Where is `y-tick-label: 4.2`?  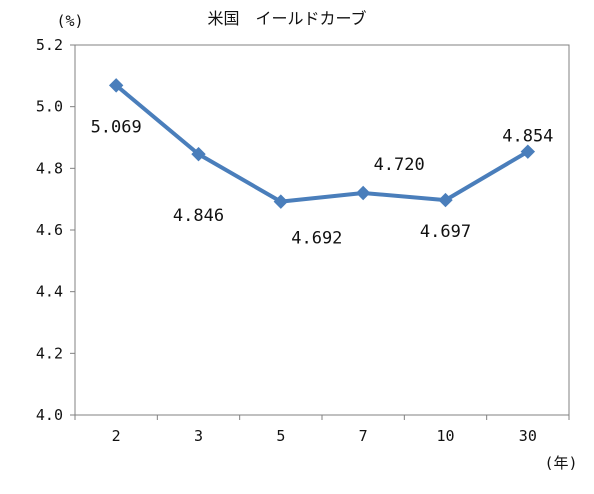 y-tick-label: 4.2 is located at coordinates (49, 353).